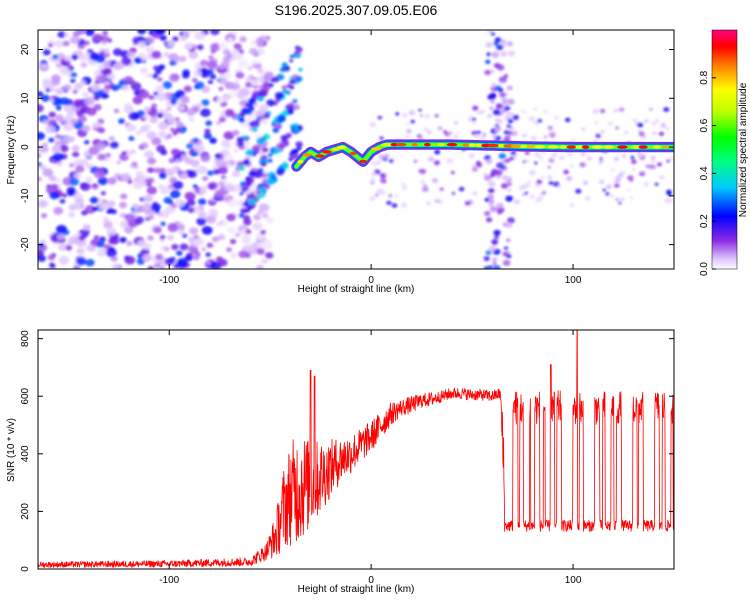 This screenshot has height=600, width=750. What do you see at coordinates (25, 453) in the screenshot?
I see `y-tick-label: 400` at bounding box center [25, 453].